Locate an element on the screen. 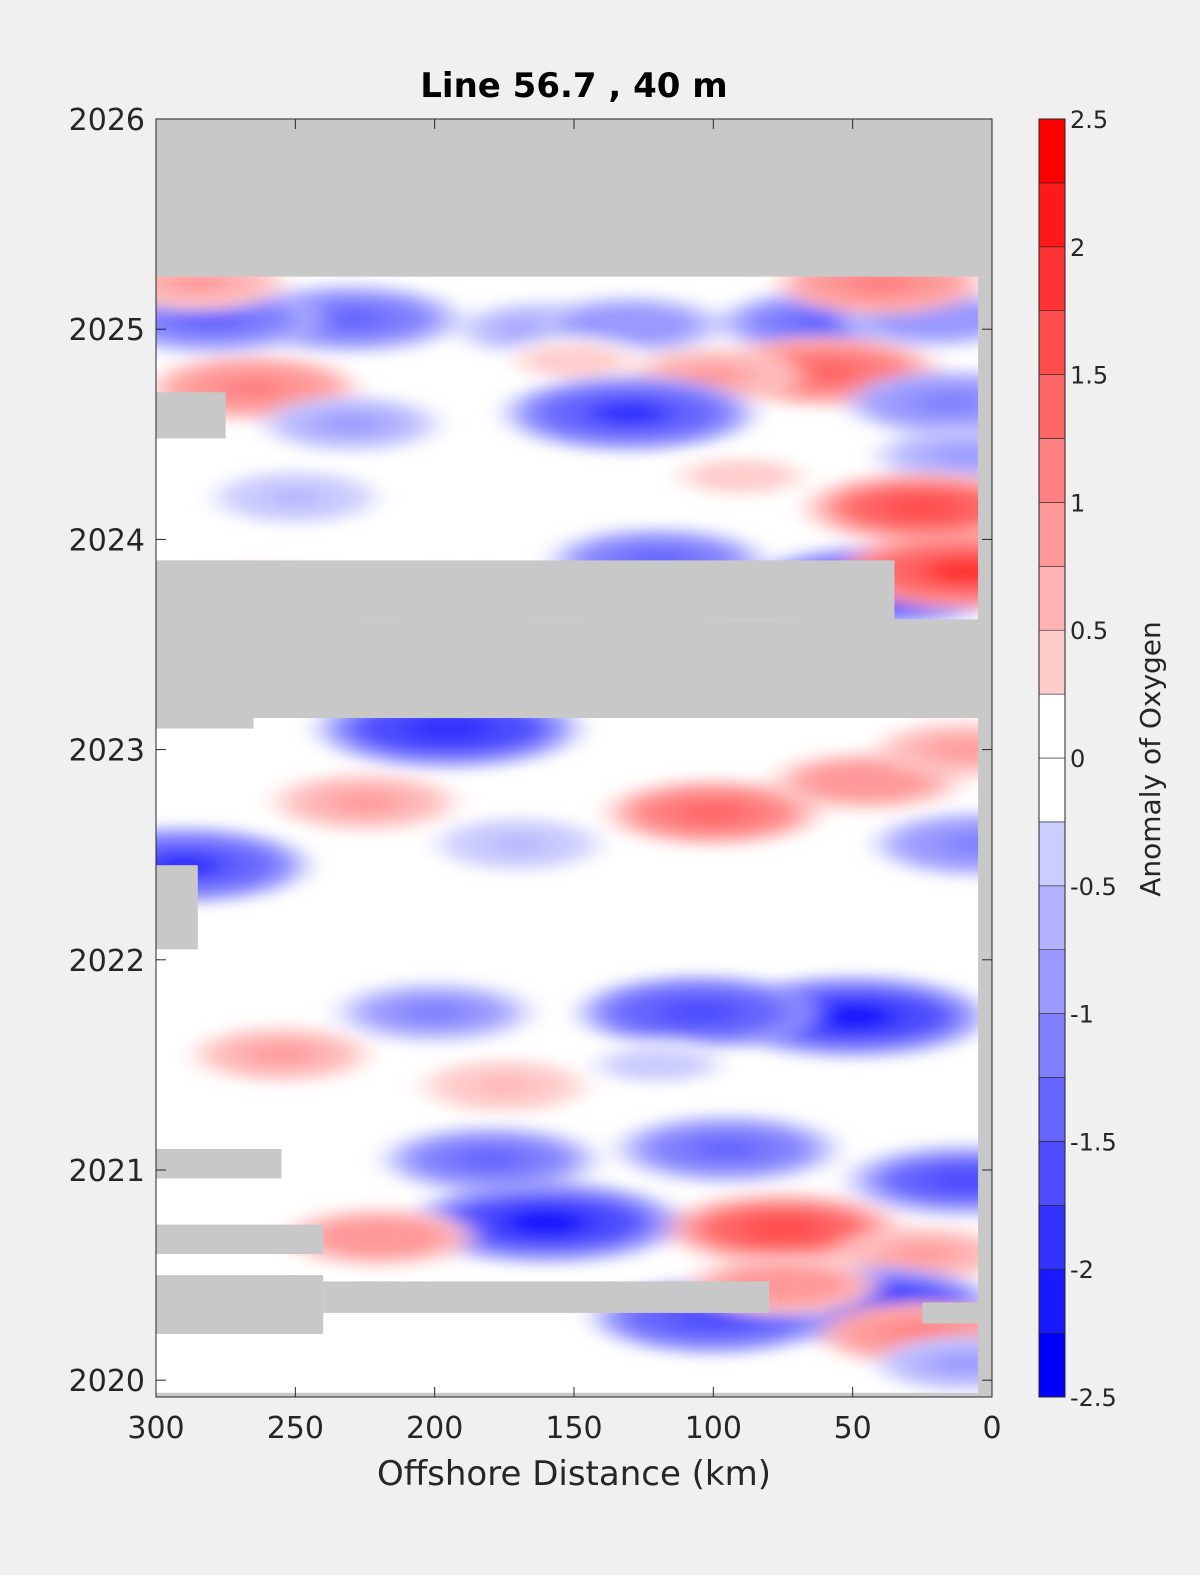 Image resolution: width=1200 pixels, height=1575 pixels. x-tick-label: 100 is located at coordinates (713, 1428).